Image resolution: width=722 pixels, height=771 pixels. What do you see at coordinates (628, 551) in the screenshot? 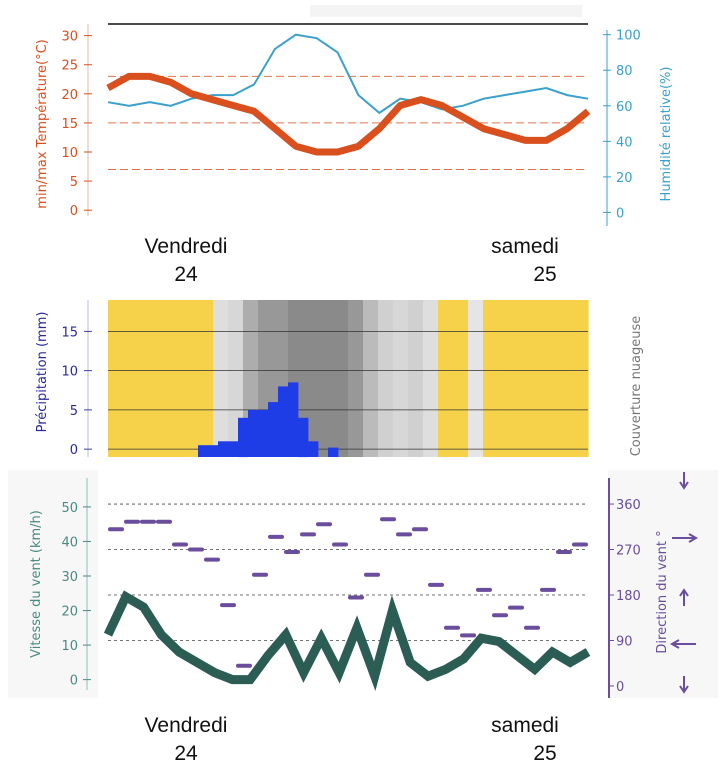
I see `wind-direction-tick-label: 270` at bounding box center [628, 551].